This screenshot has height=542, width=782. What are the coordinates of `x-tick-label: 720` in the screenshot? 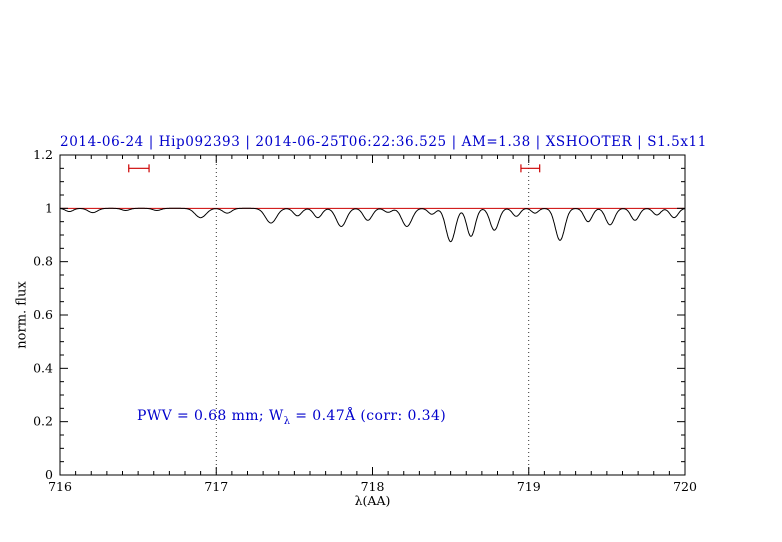 It's located at (685, 486).